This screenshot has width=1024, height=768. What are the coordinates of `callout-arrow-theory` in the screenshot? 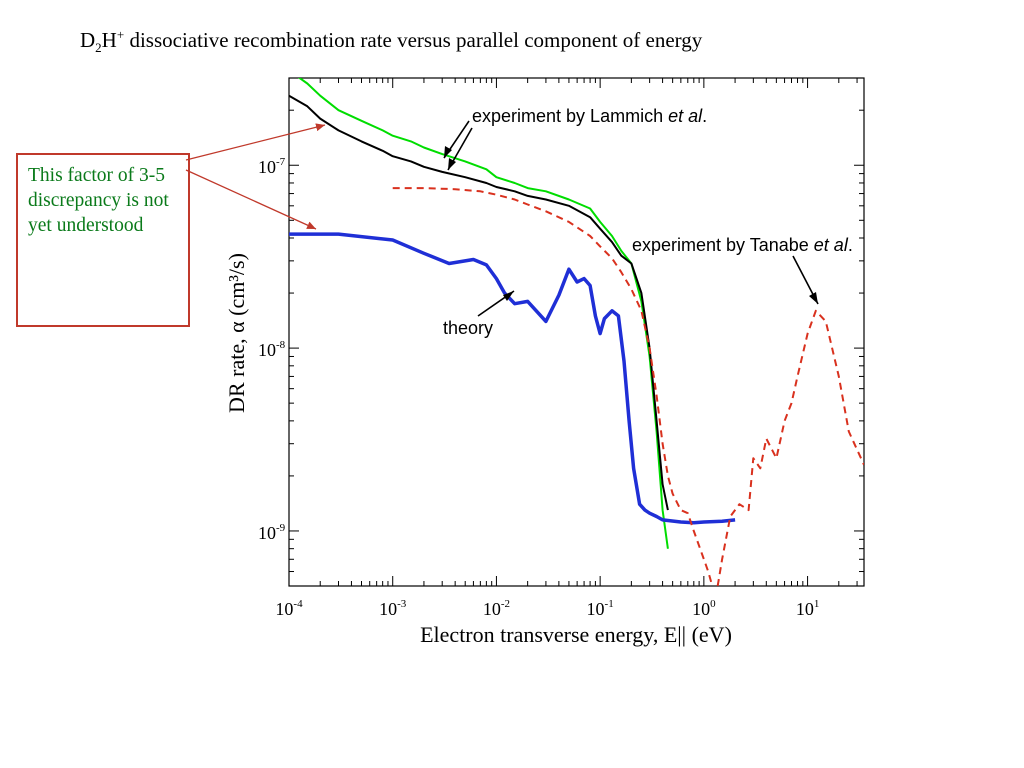 It's located at (251, 199).